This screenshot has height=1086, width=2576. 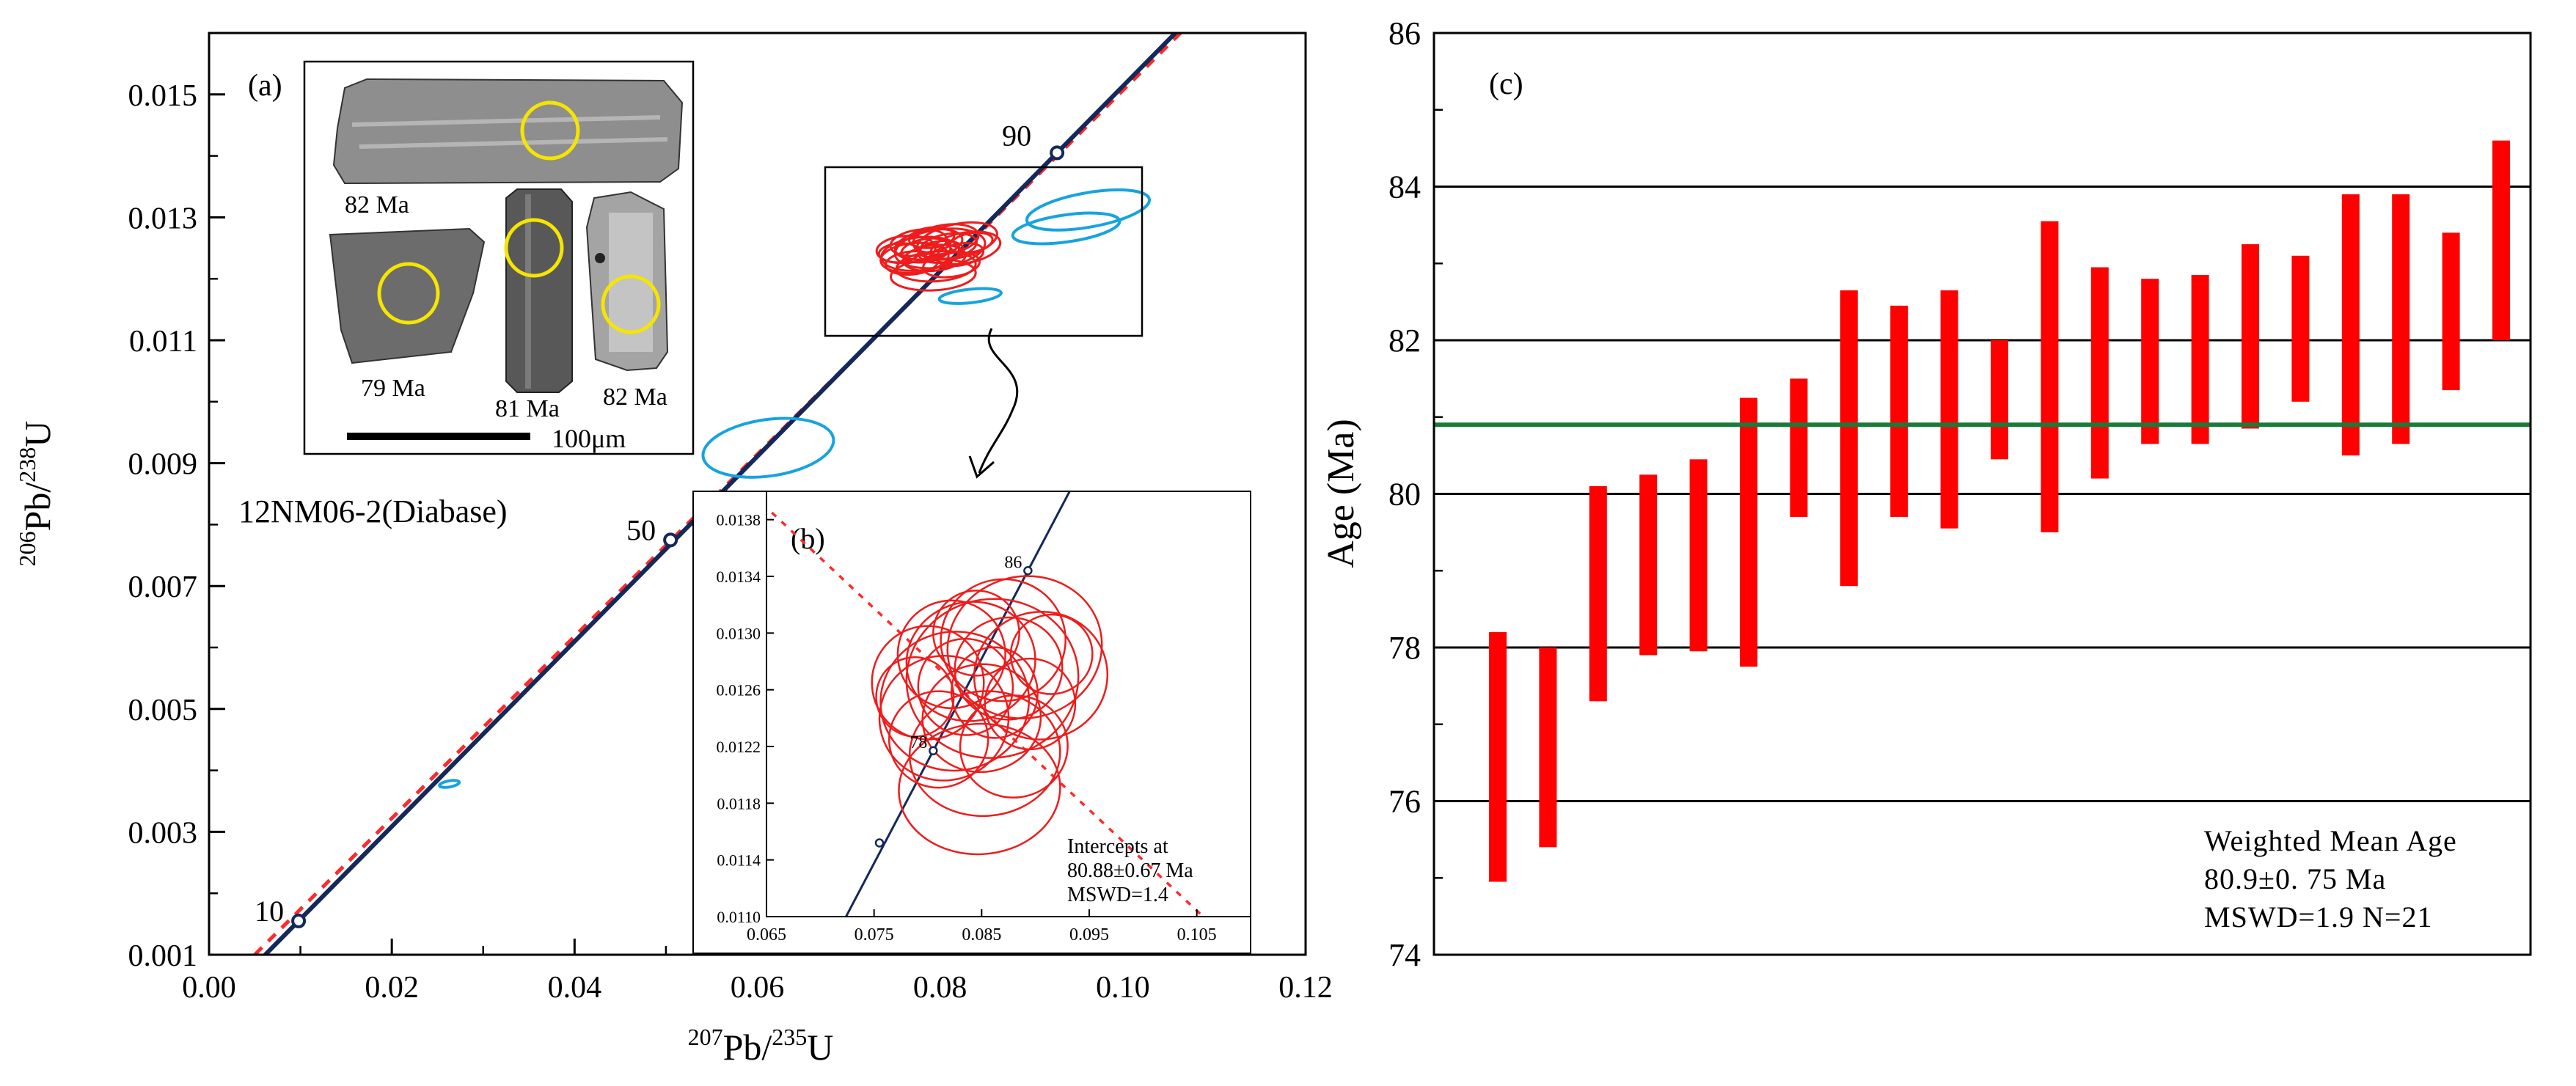 What do you see at coordinates (739, 803) in the screenshot?
I see `y-tick-label-b: 0.0118` at bounding box center [739, 803].